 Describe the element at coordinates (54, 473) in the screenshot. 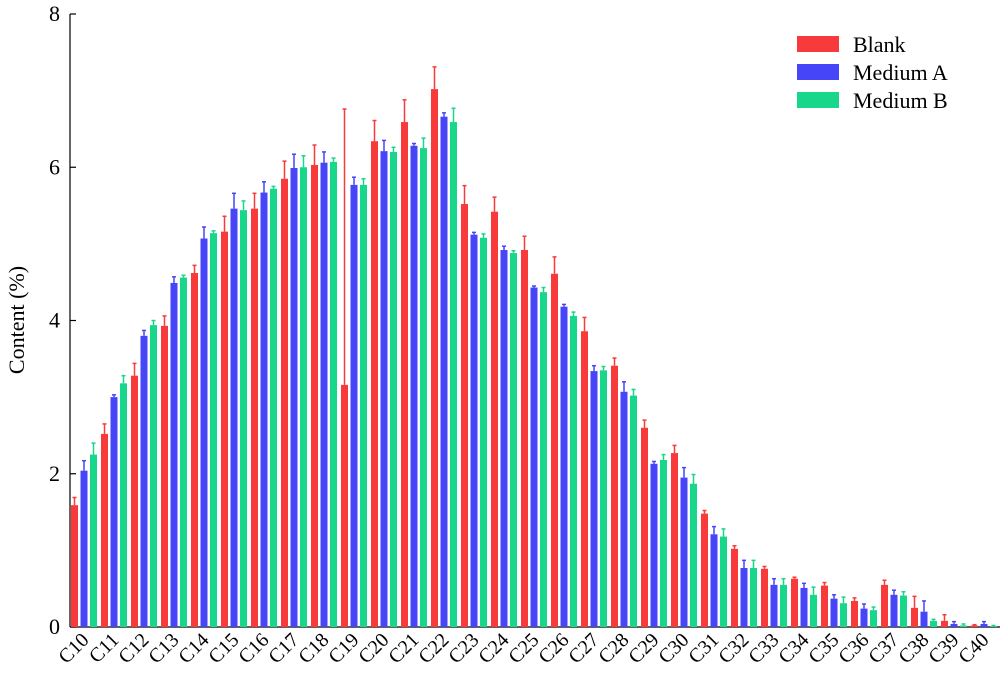

I see `y-tick-label: 2` at that location.